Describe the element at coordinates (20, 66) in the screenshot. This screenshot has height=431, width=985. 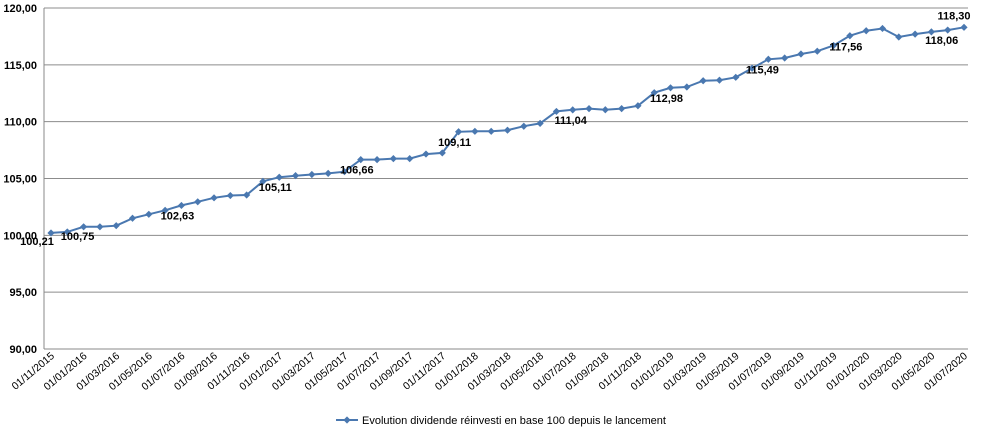
I see `y-tick-label: 115,00` at that location.